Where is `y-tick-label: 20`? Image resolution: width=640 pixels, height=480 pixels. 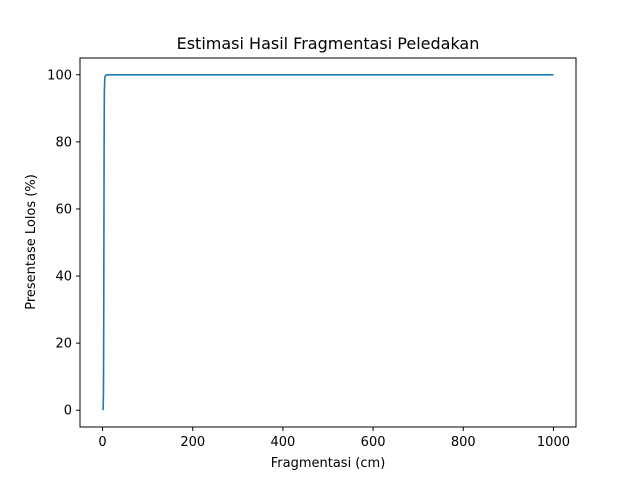
y-tick-label: 20 is located at coordinates (63, 344).